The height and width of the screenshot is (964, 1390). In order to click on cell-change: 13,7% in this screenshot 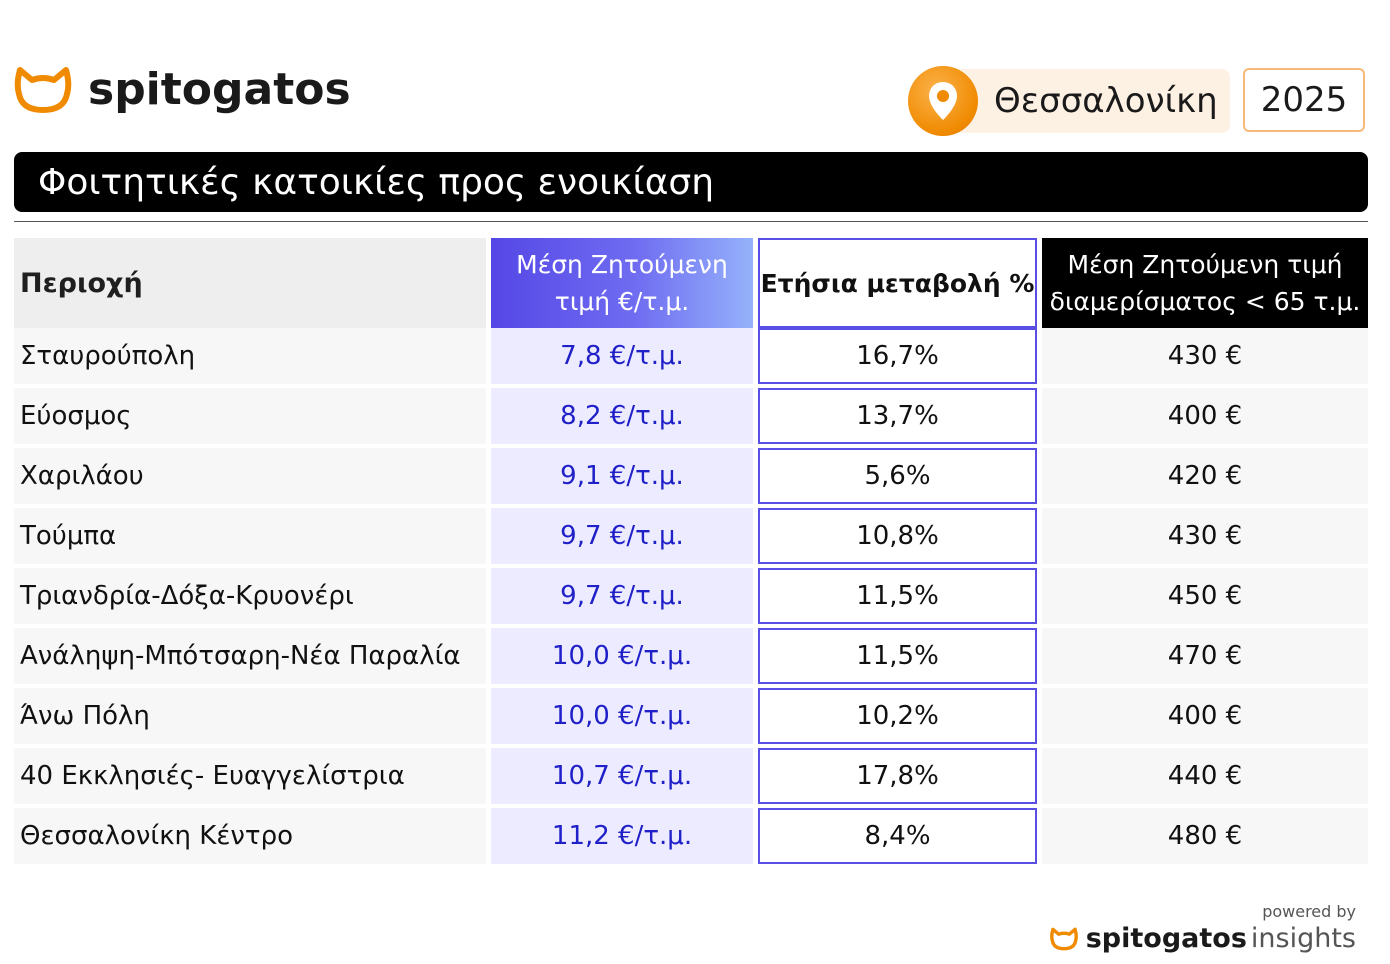, I will do `click(897, 416)`.